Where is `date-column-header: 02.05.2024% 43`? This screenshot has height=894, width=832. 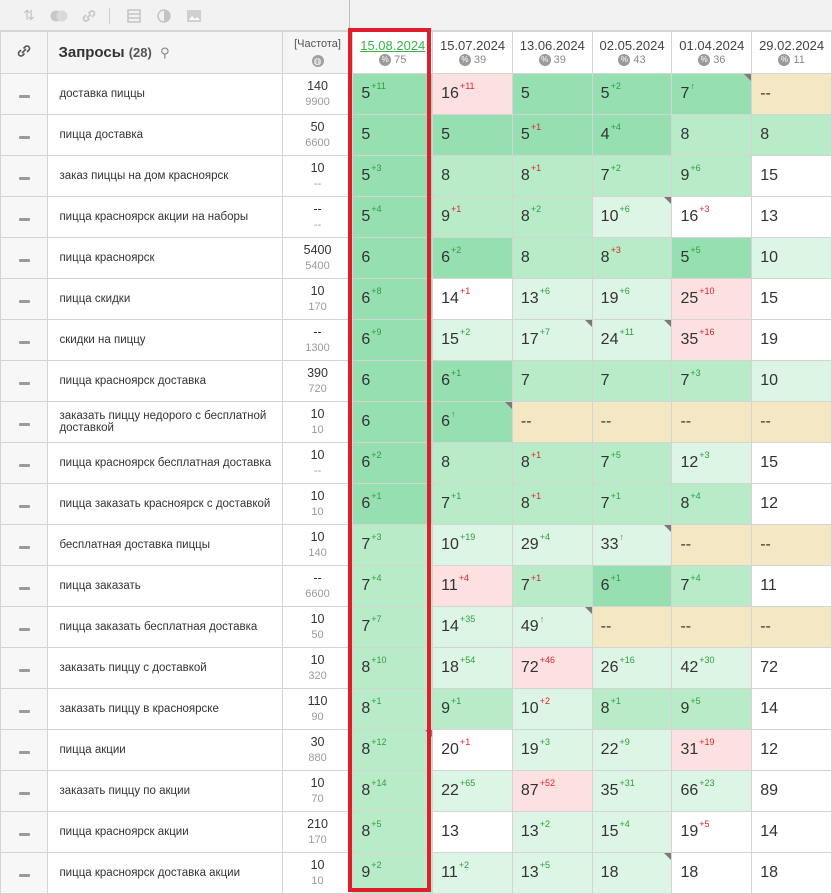
date-column-header: 02.05.2024% 43 is located at coordinates (632, 52).